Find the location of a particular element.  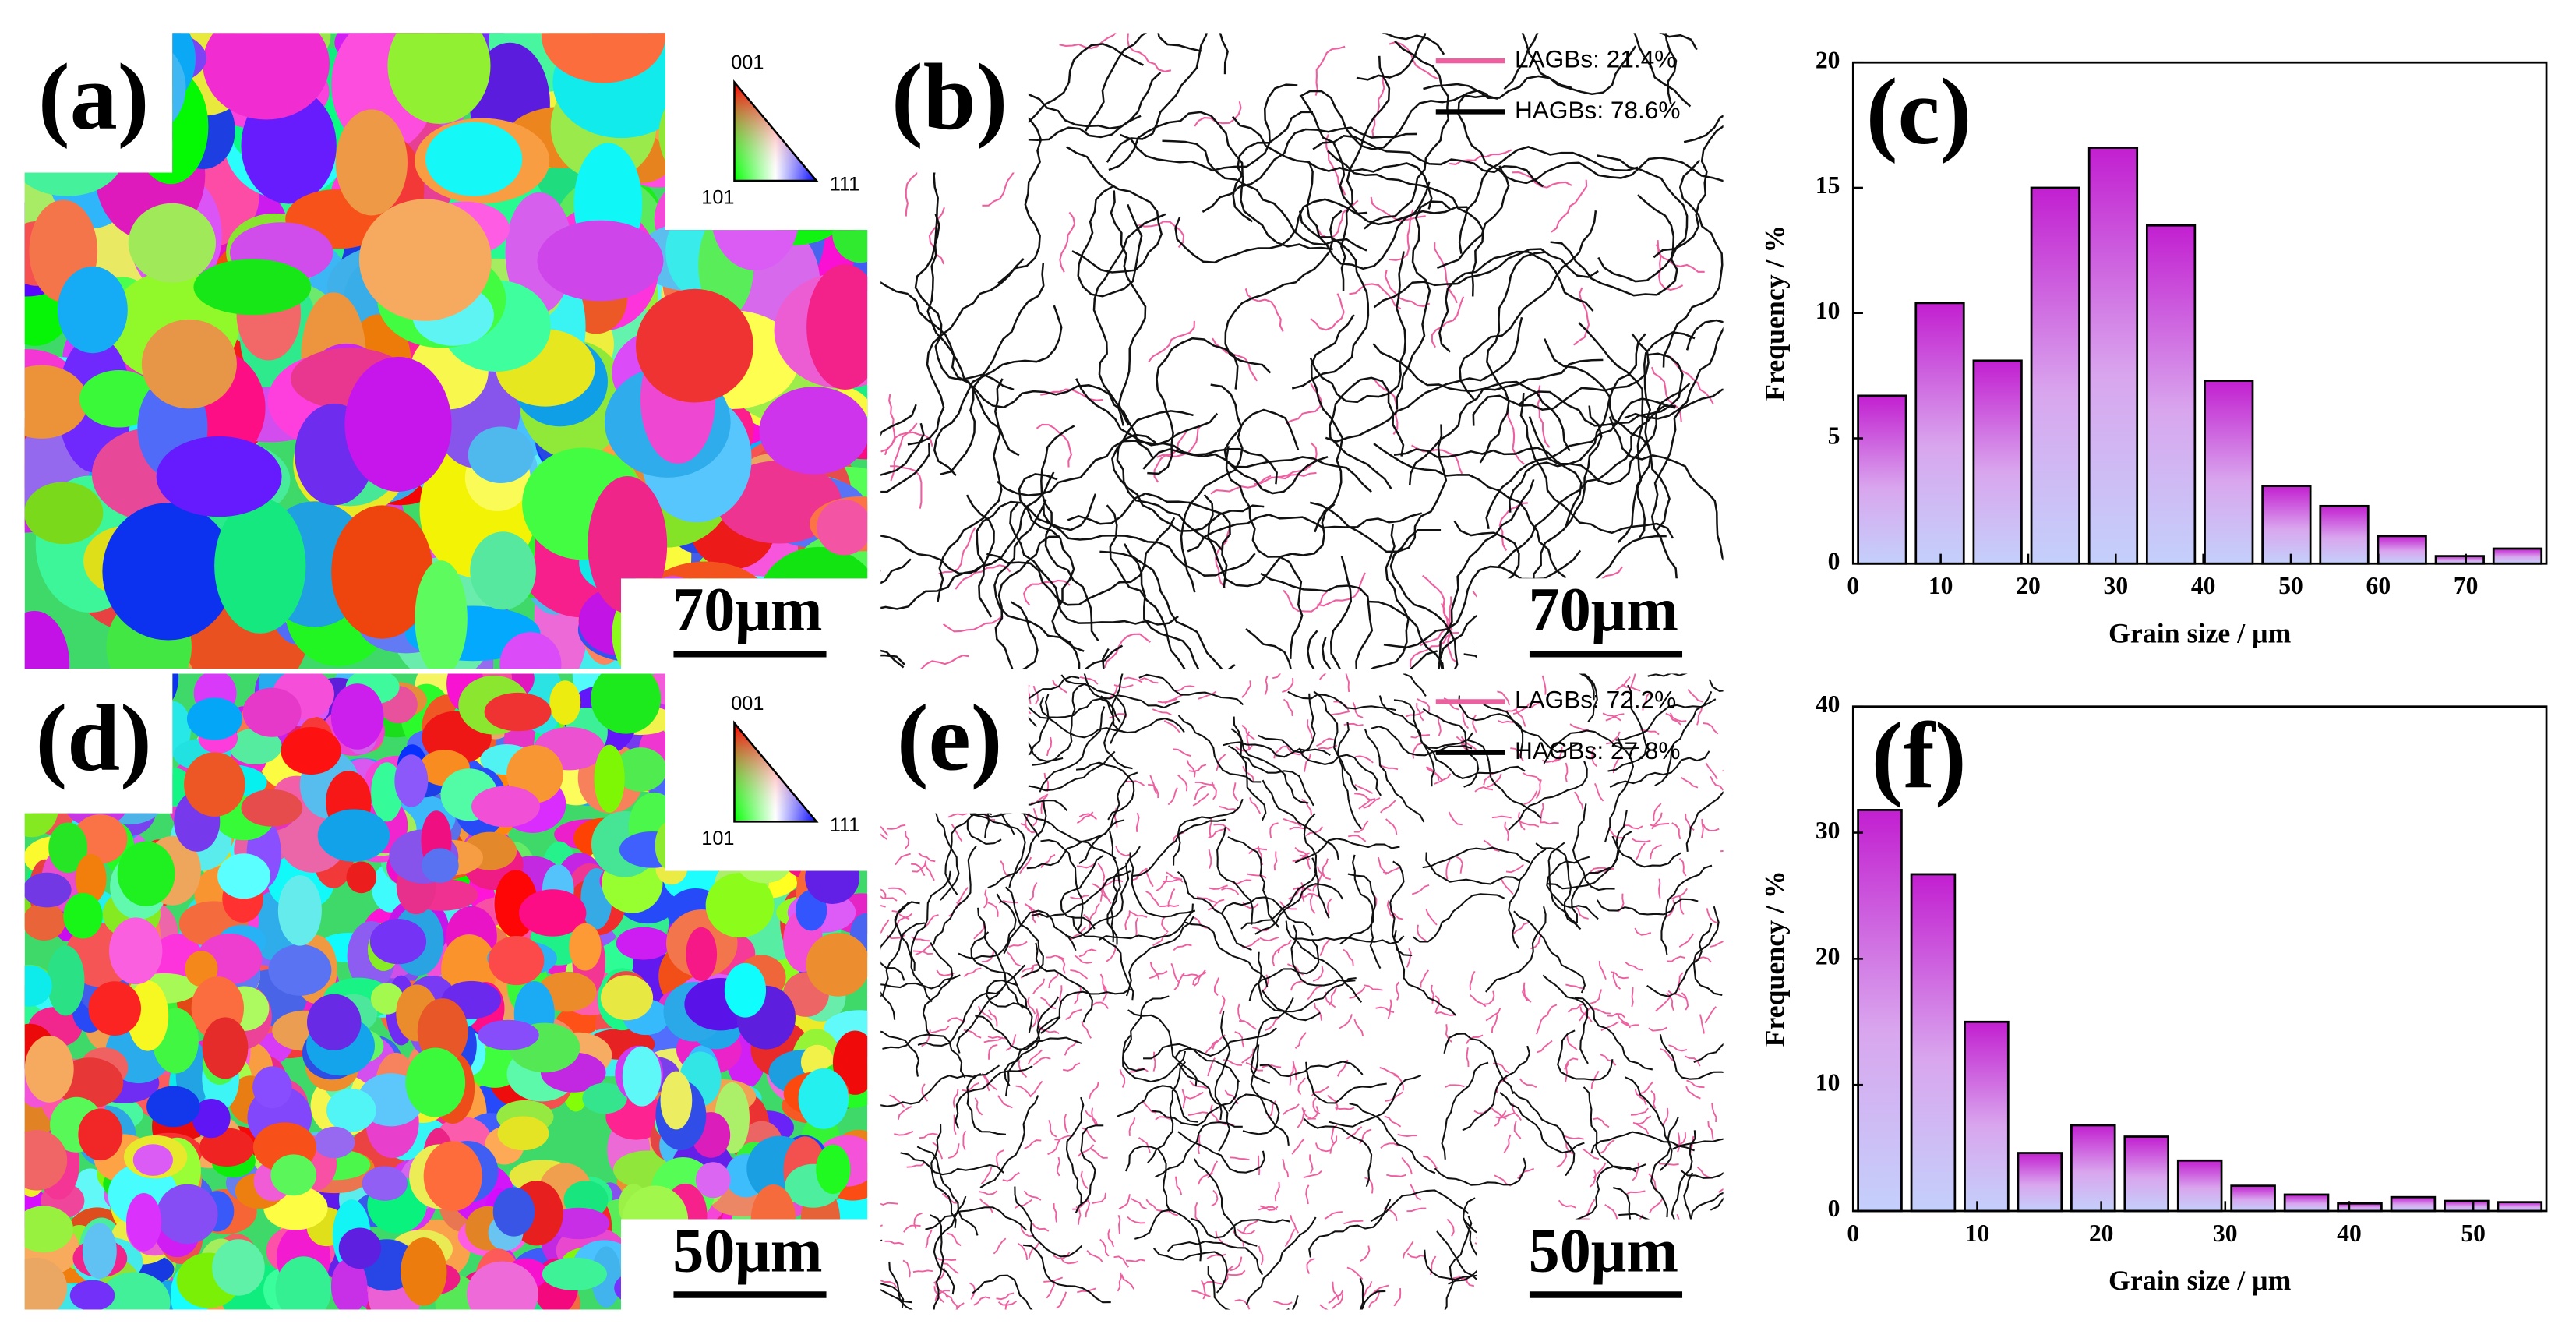

x-tick-label: 40 is located at coordinates (2349, 1233).